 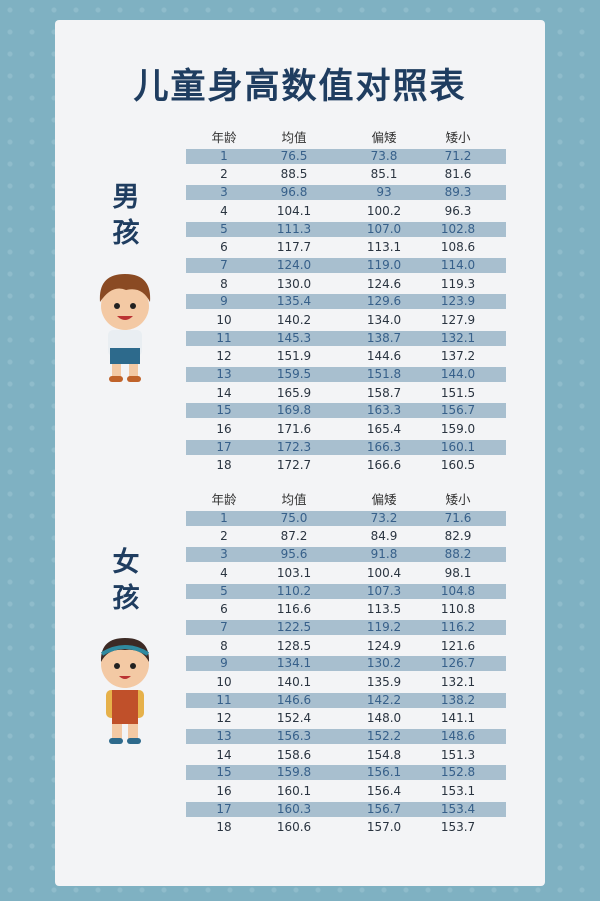 What do you see at coordinates (458, 718) in the screenshot?
I see `table-cell: 141.1` at bounding box center [458, 718].